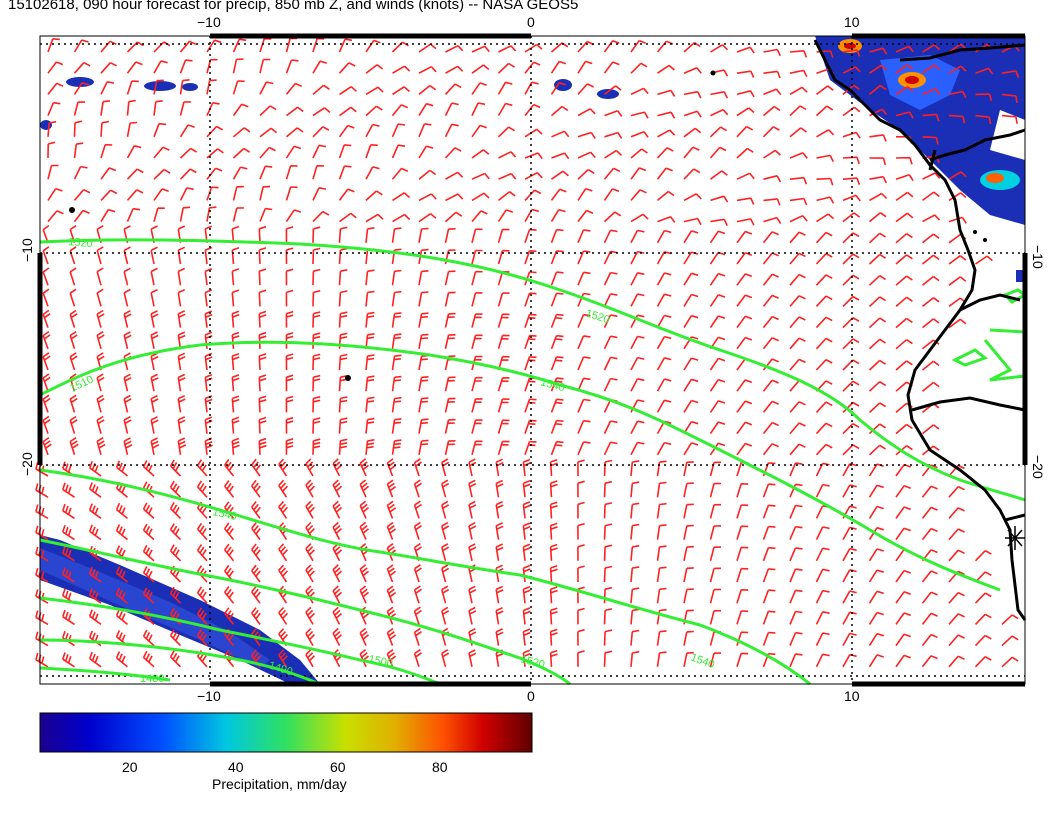  I want to click on colorbar-label: Precipitation, mm/day, so click(279, 784).